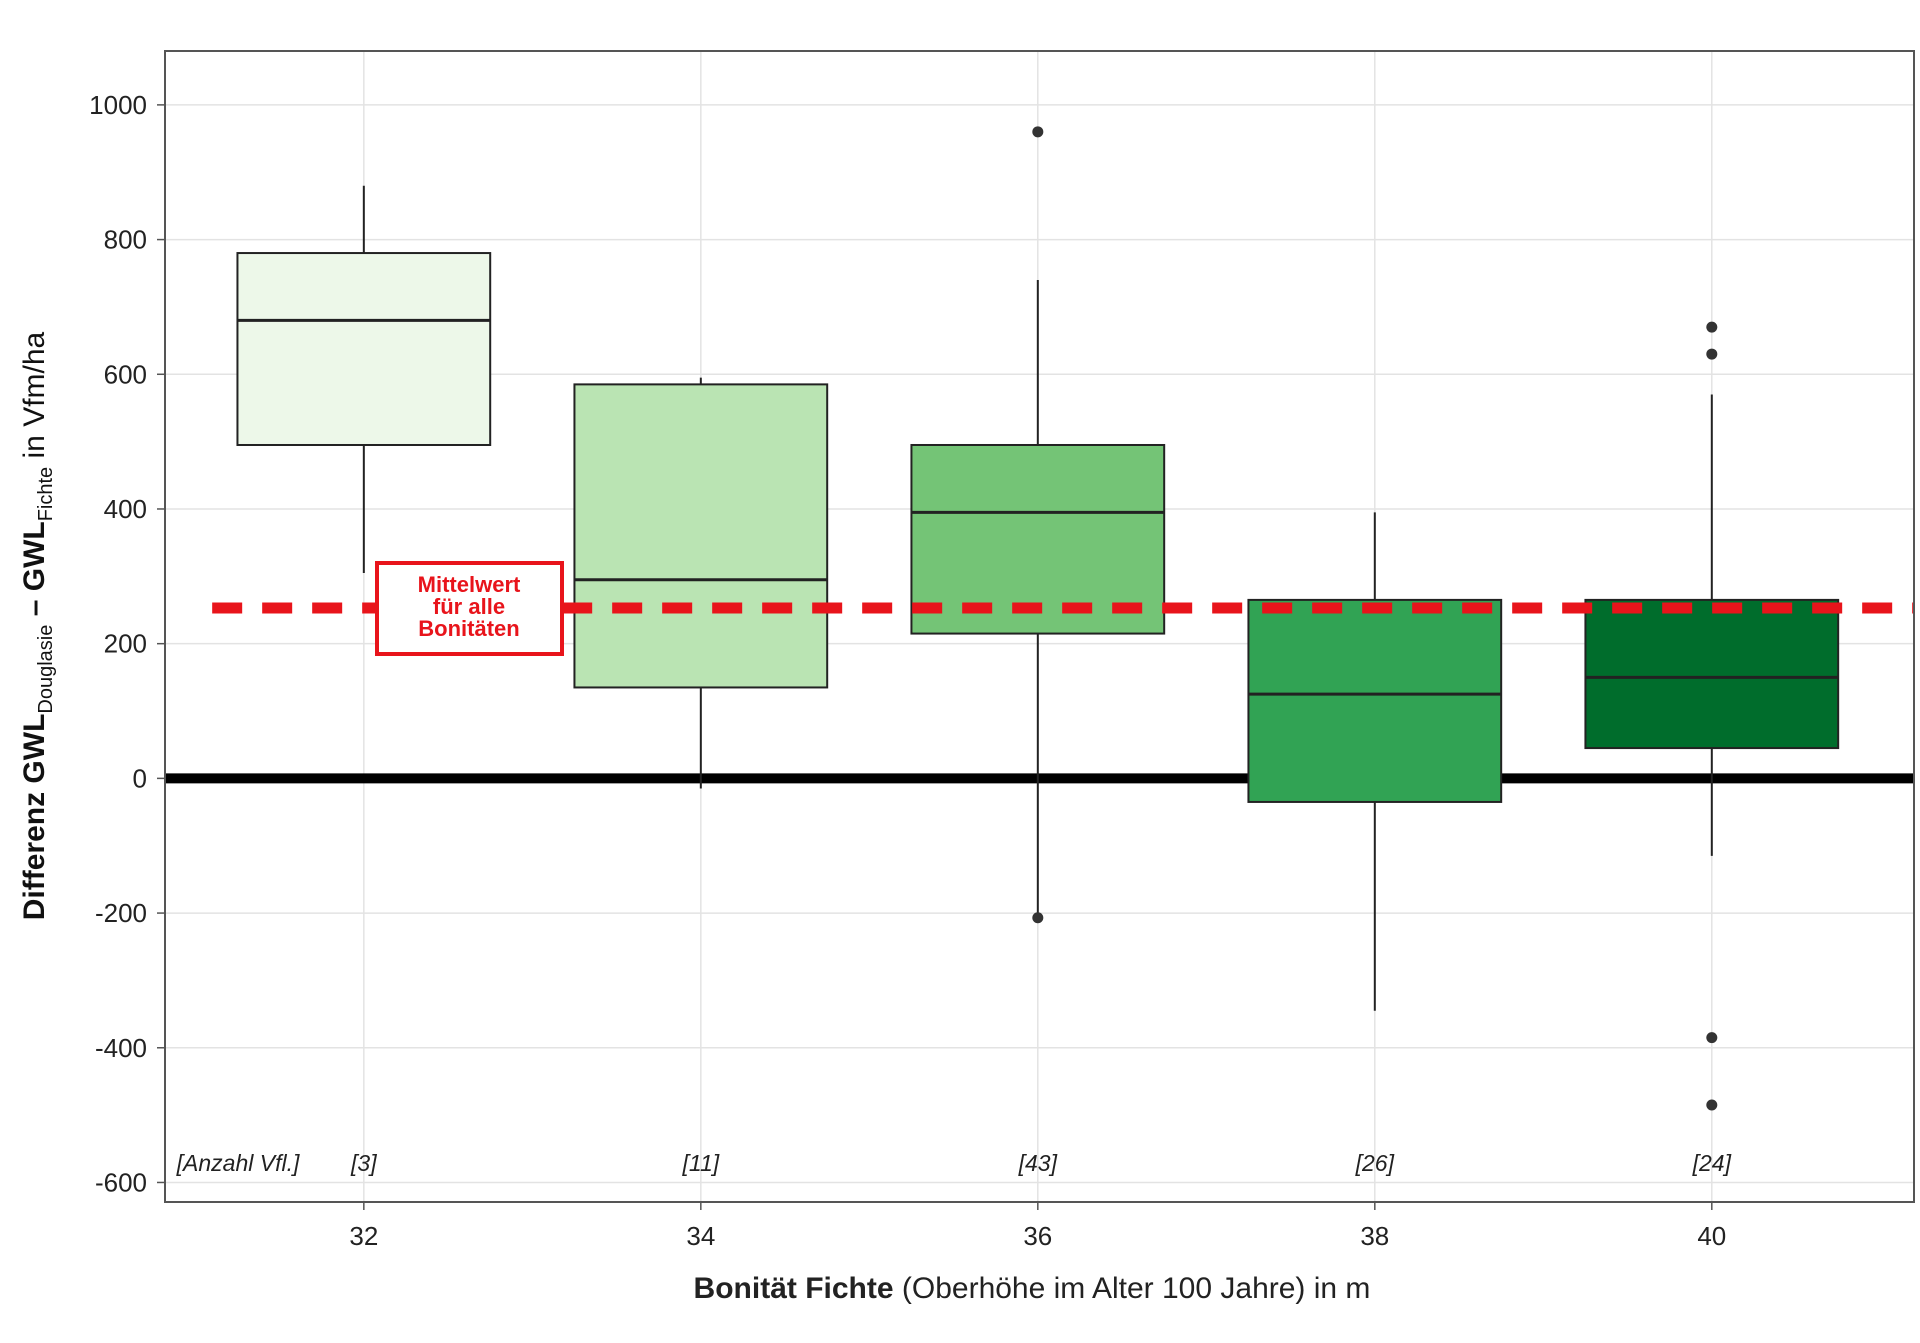  I want to click on x-tick-label: 36, so click(1037, 1236).